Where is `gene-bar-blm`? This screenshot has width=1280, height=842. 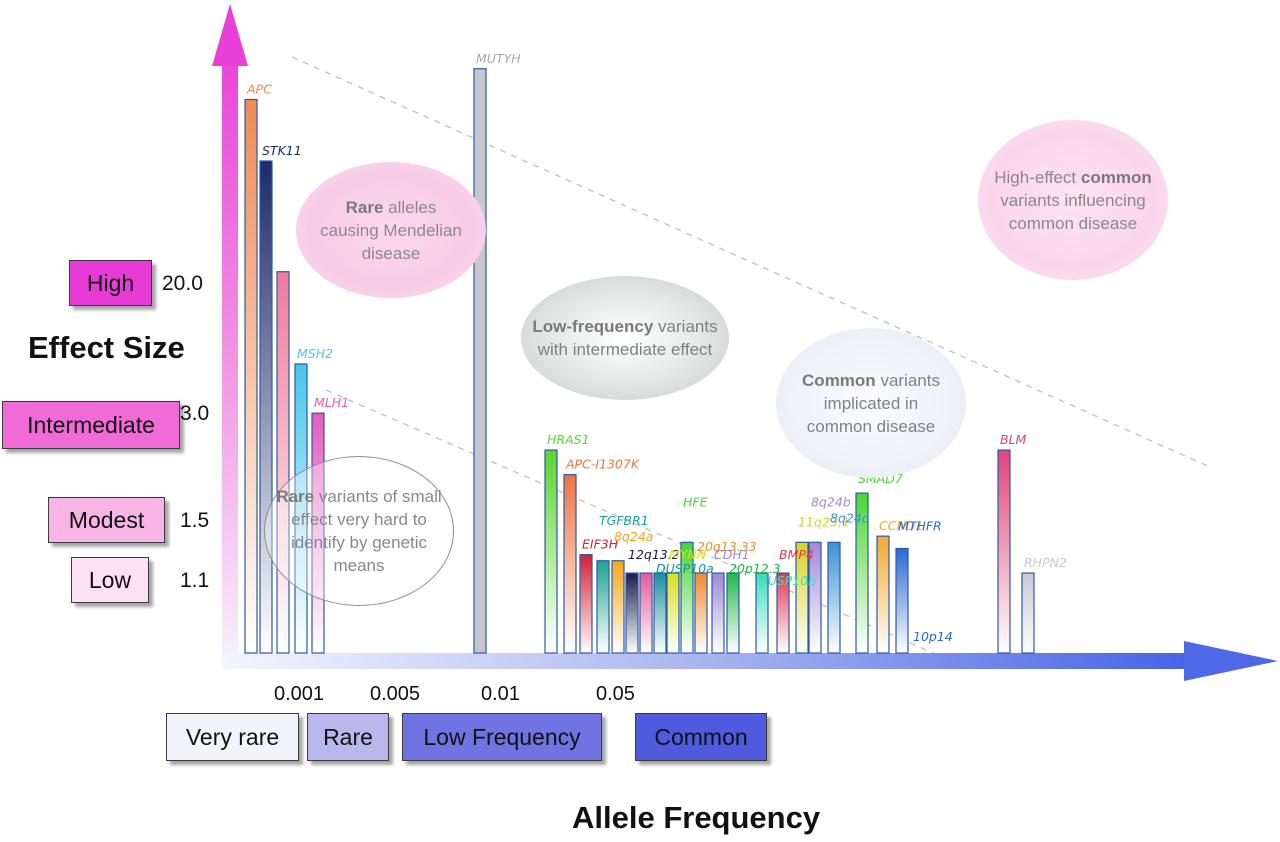 gene-bar-blm is located at coordinates (1004, 551).